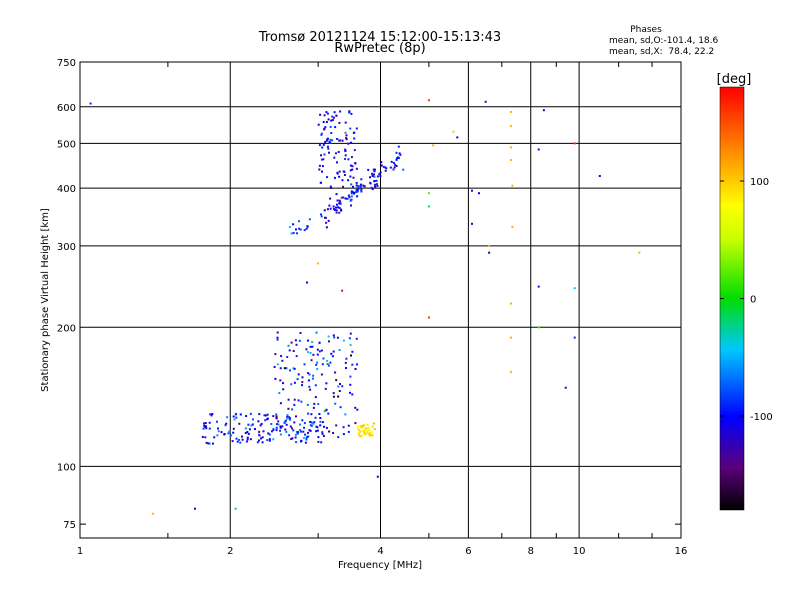 The height and width of the screenshot is (600, 800). What do you see at coordinates (681, 551) in the screenshot?
I see `x-tick-label: 16` at bounding box center [681, 551].